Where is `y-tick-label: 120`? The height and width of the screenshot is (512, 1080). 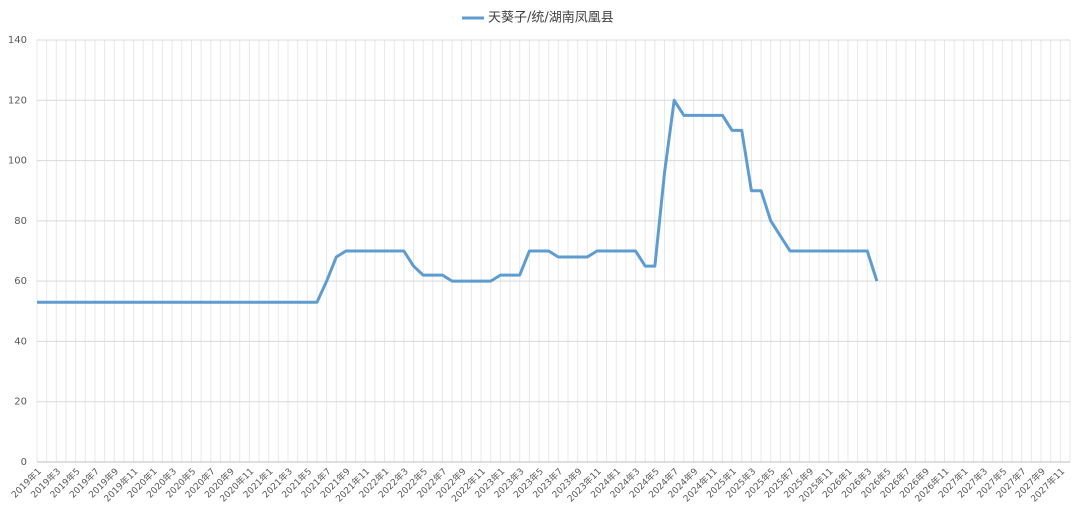
y-tick-label: 120 is located at coordinates (17, 100).